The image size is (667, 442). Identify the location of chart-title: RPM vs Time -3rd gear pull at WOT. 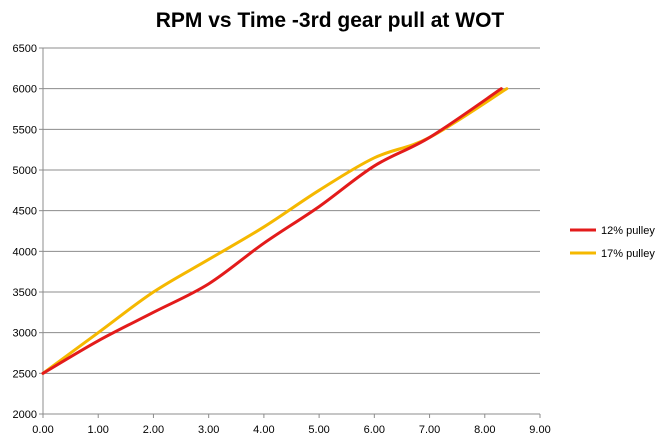
(330, 20).